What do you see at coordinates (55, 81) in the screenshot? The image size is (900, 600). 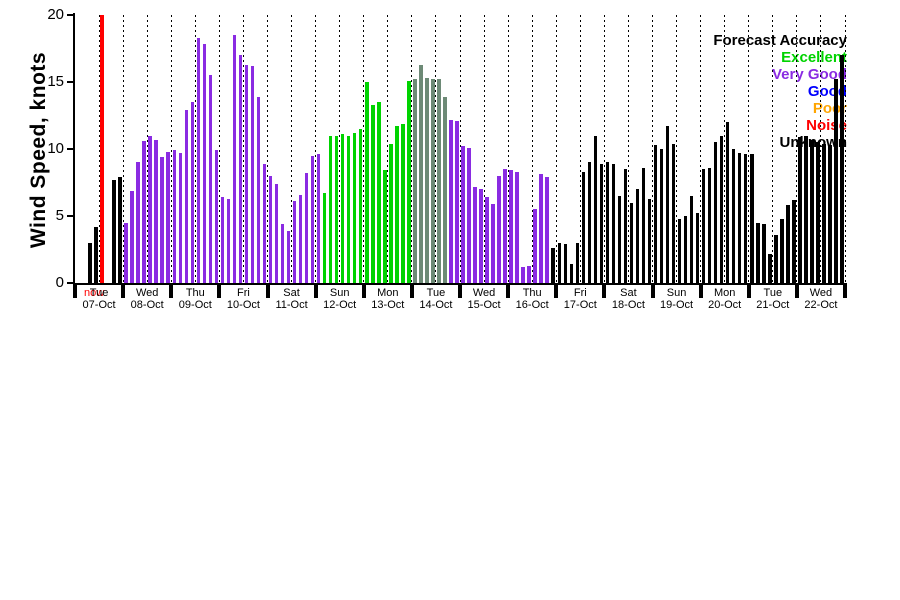 I see `y-tick-label: 15` at bounding box center [55, 81].